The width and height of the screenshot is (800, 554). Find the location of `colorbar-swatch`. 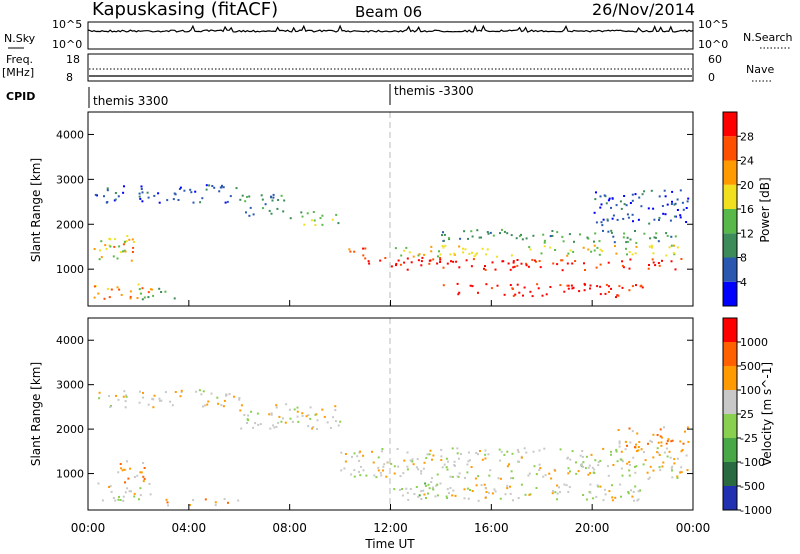

colorbar-swatch is located at coordinates (730, 426).